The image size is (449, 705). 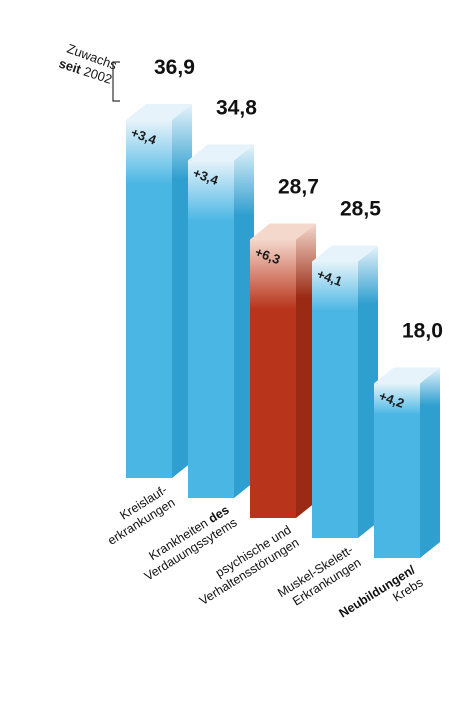 What do you see at coordinates (360, 208) in the screenshot?
I see `value-label: 28,5` at bounding box center [360, 208].